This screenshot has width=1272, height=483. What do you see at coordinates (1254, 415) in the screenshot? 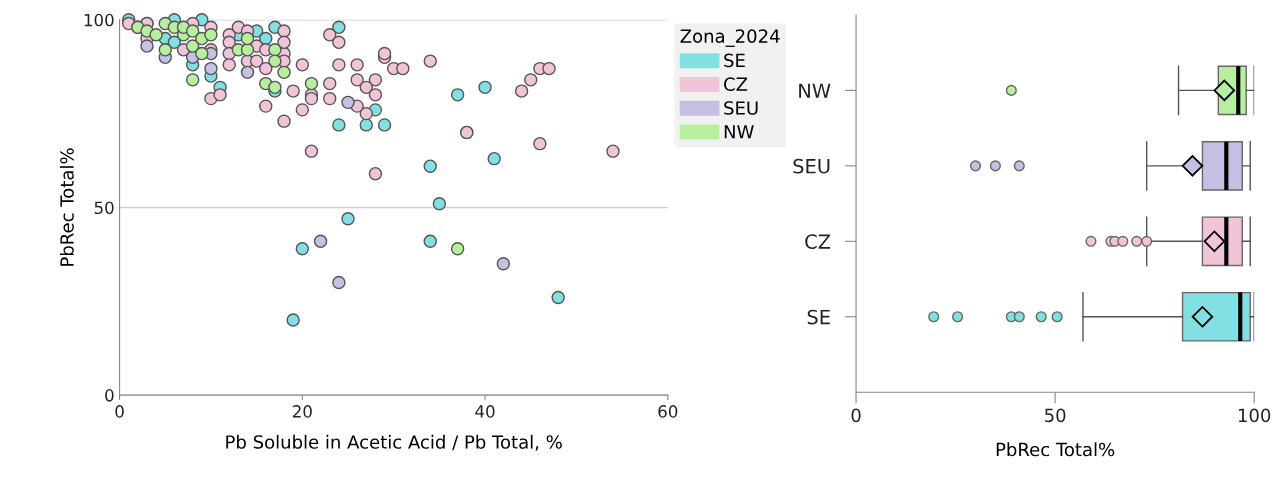
I see `x-tick-label: 100` at bounding box center [1254, 415].